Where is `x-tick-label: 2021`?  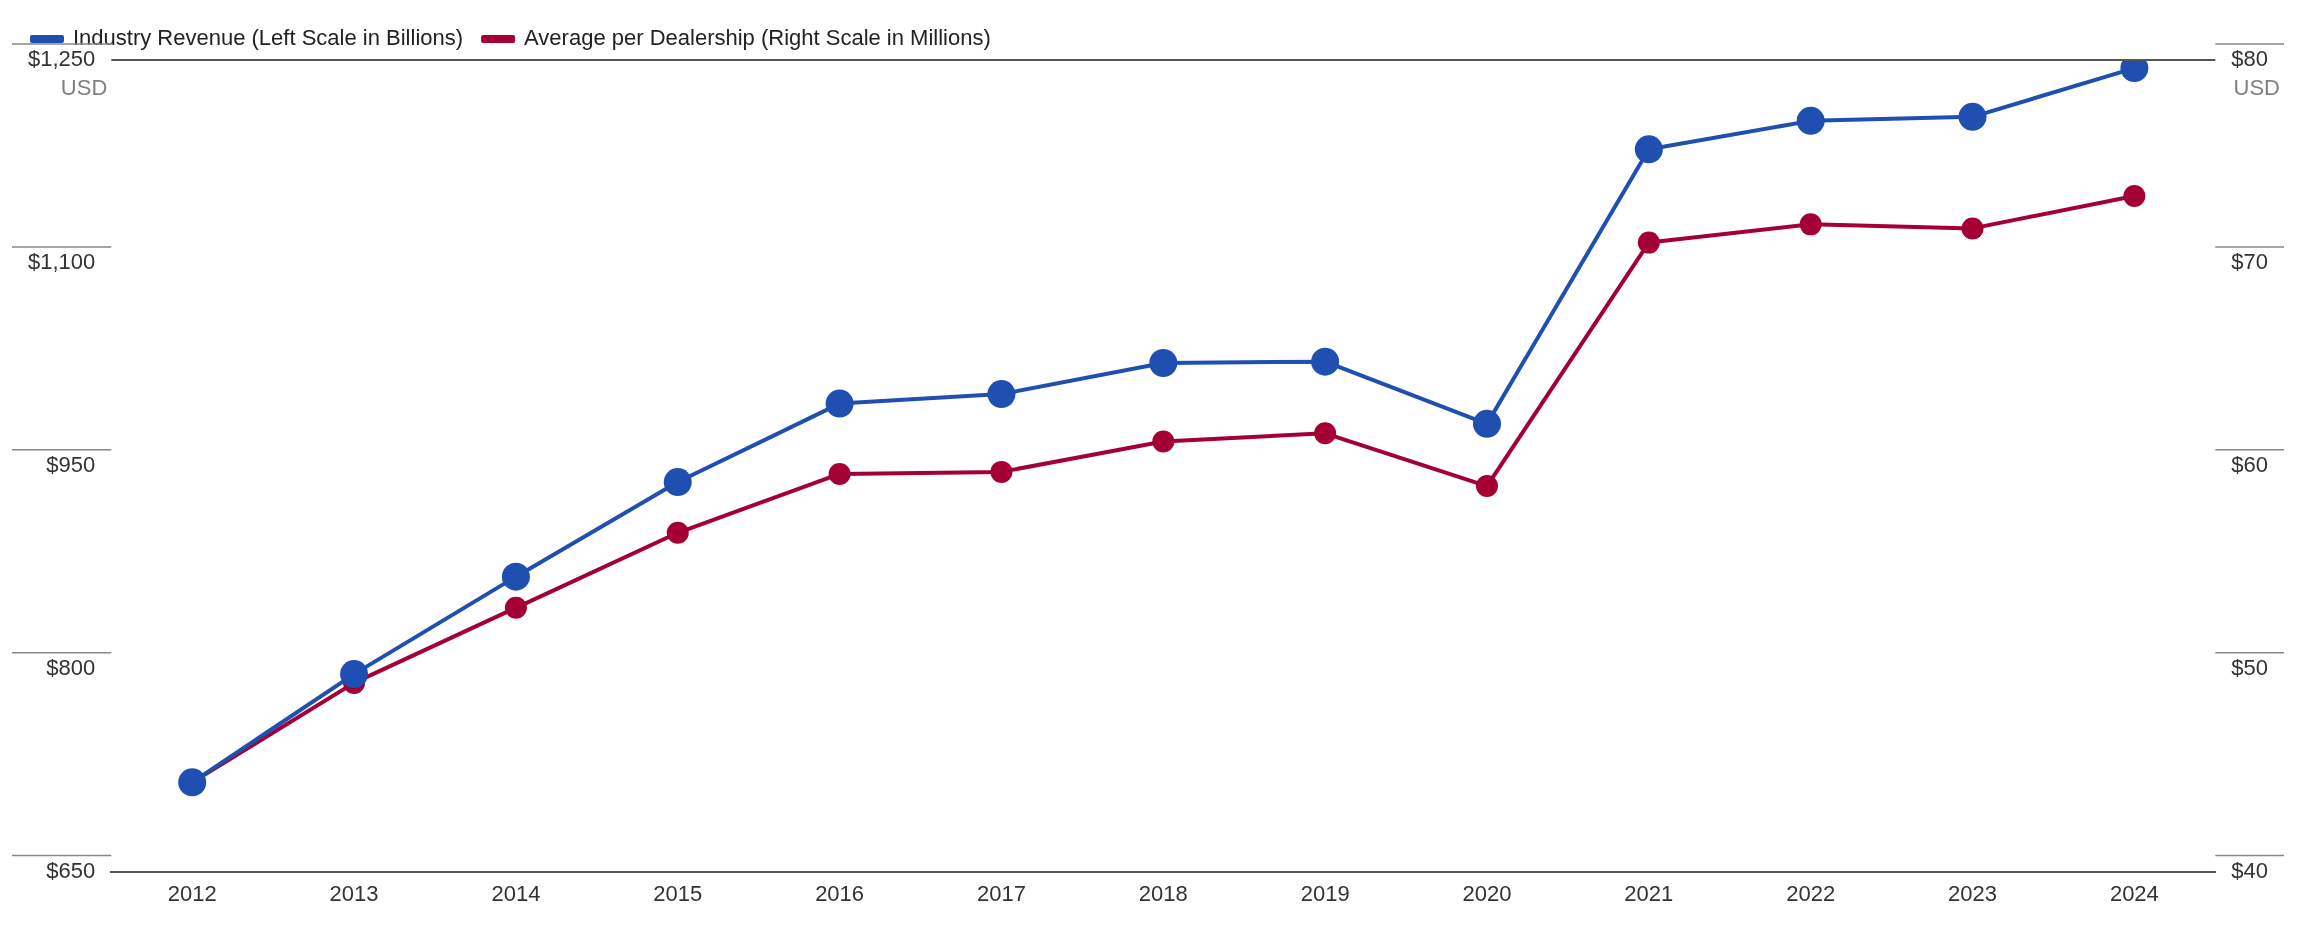 x-tick-label: 2021 is located at coordinates (1649, 893).